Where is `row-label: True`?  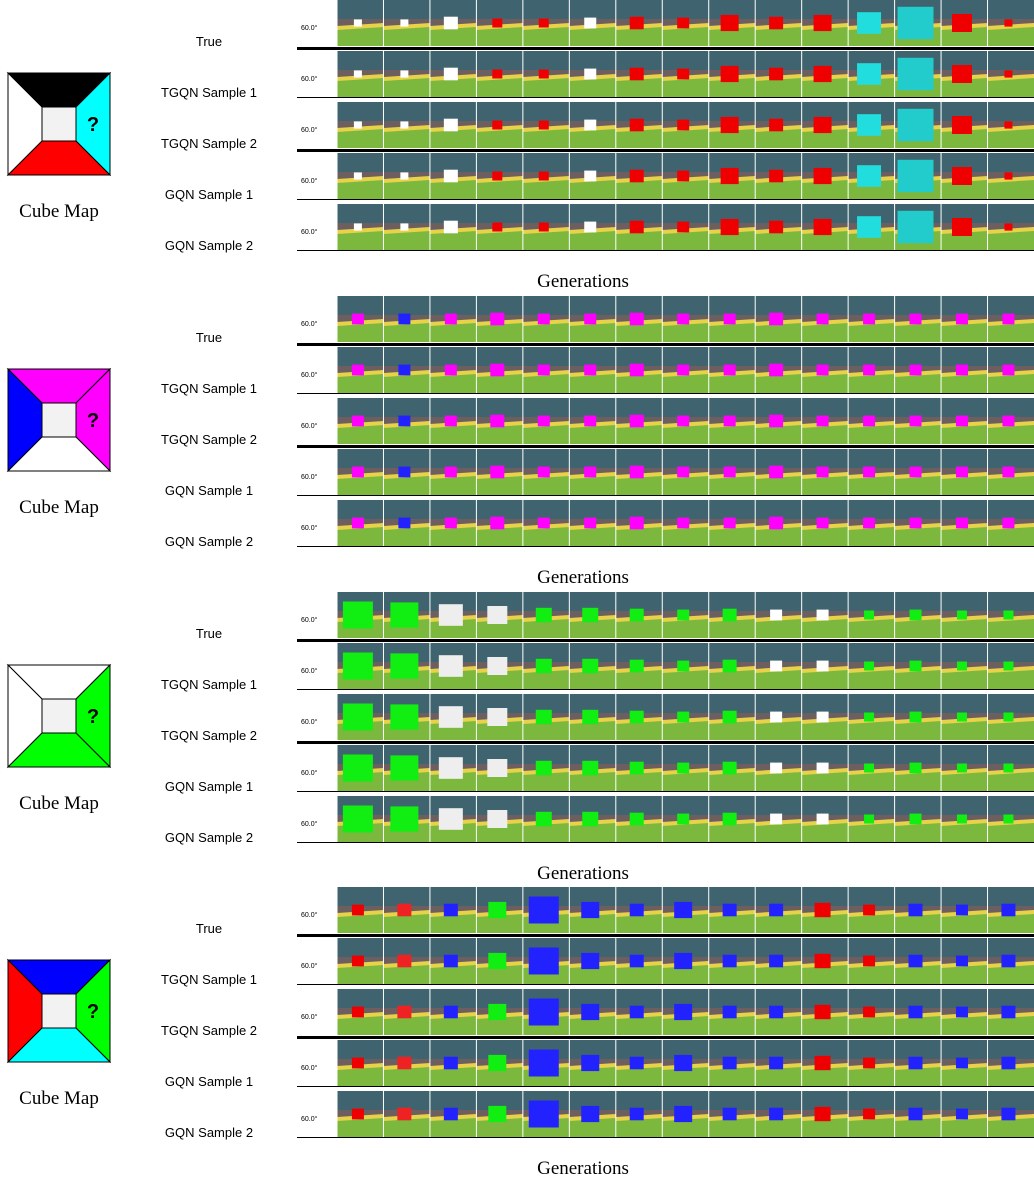
row-label: True is located at coordinates (209, 41).